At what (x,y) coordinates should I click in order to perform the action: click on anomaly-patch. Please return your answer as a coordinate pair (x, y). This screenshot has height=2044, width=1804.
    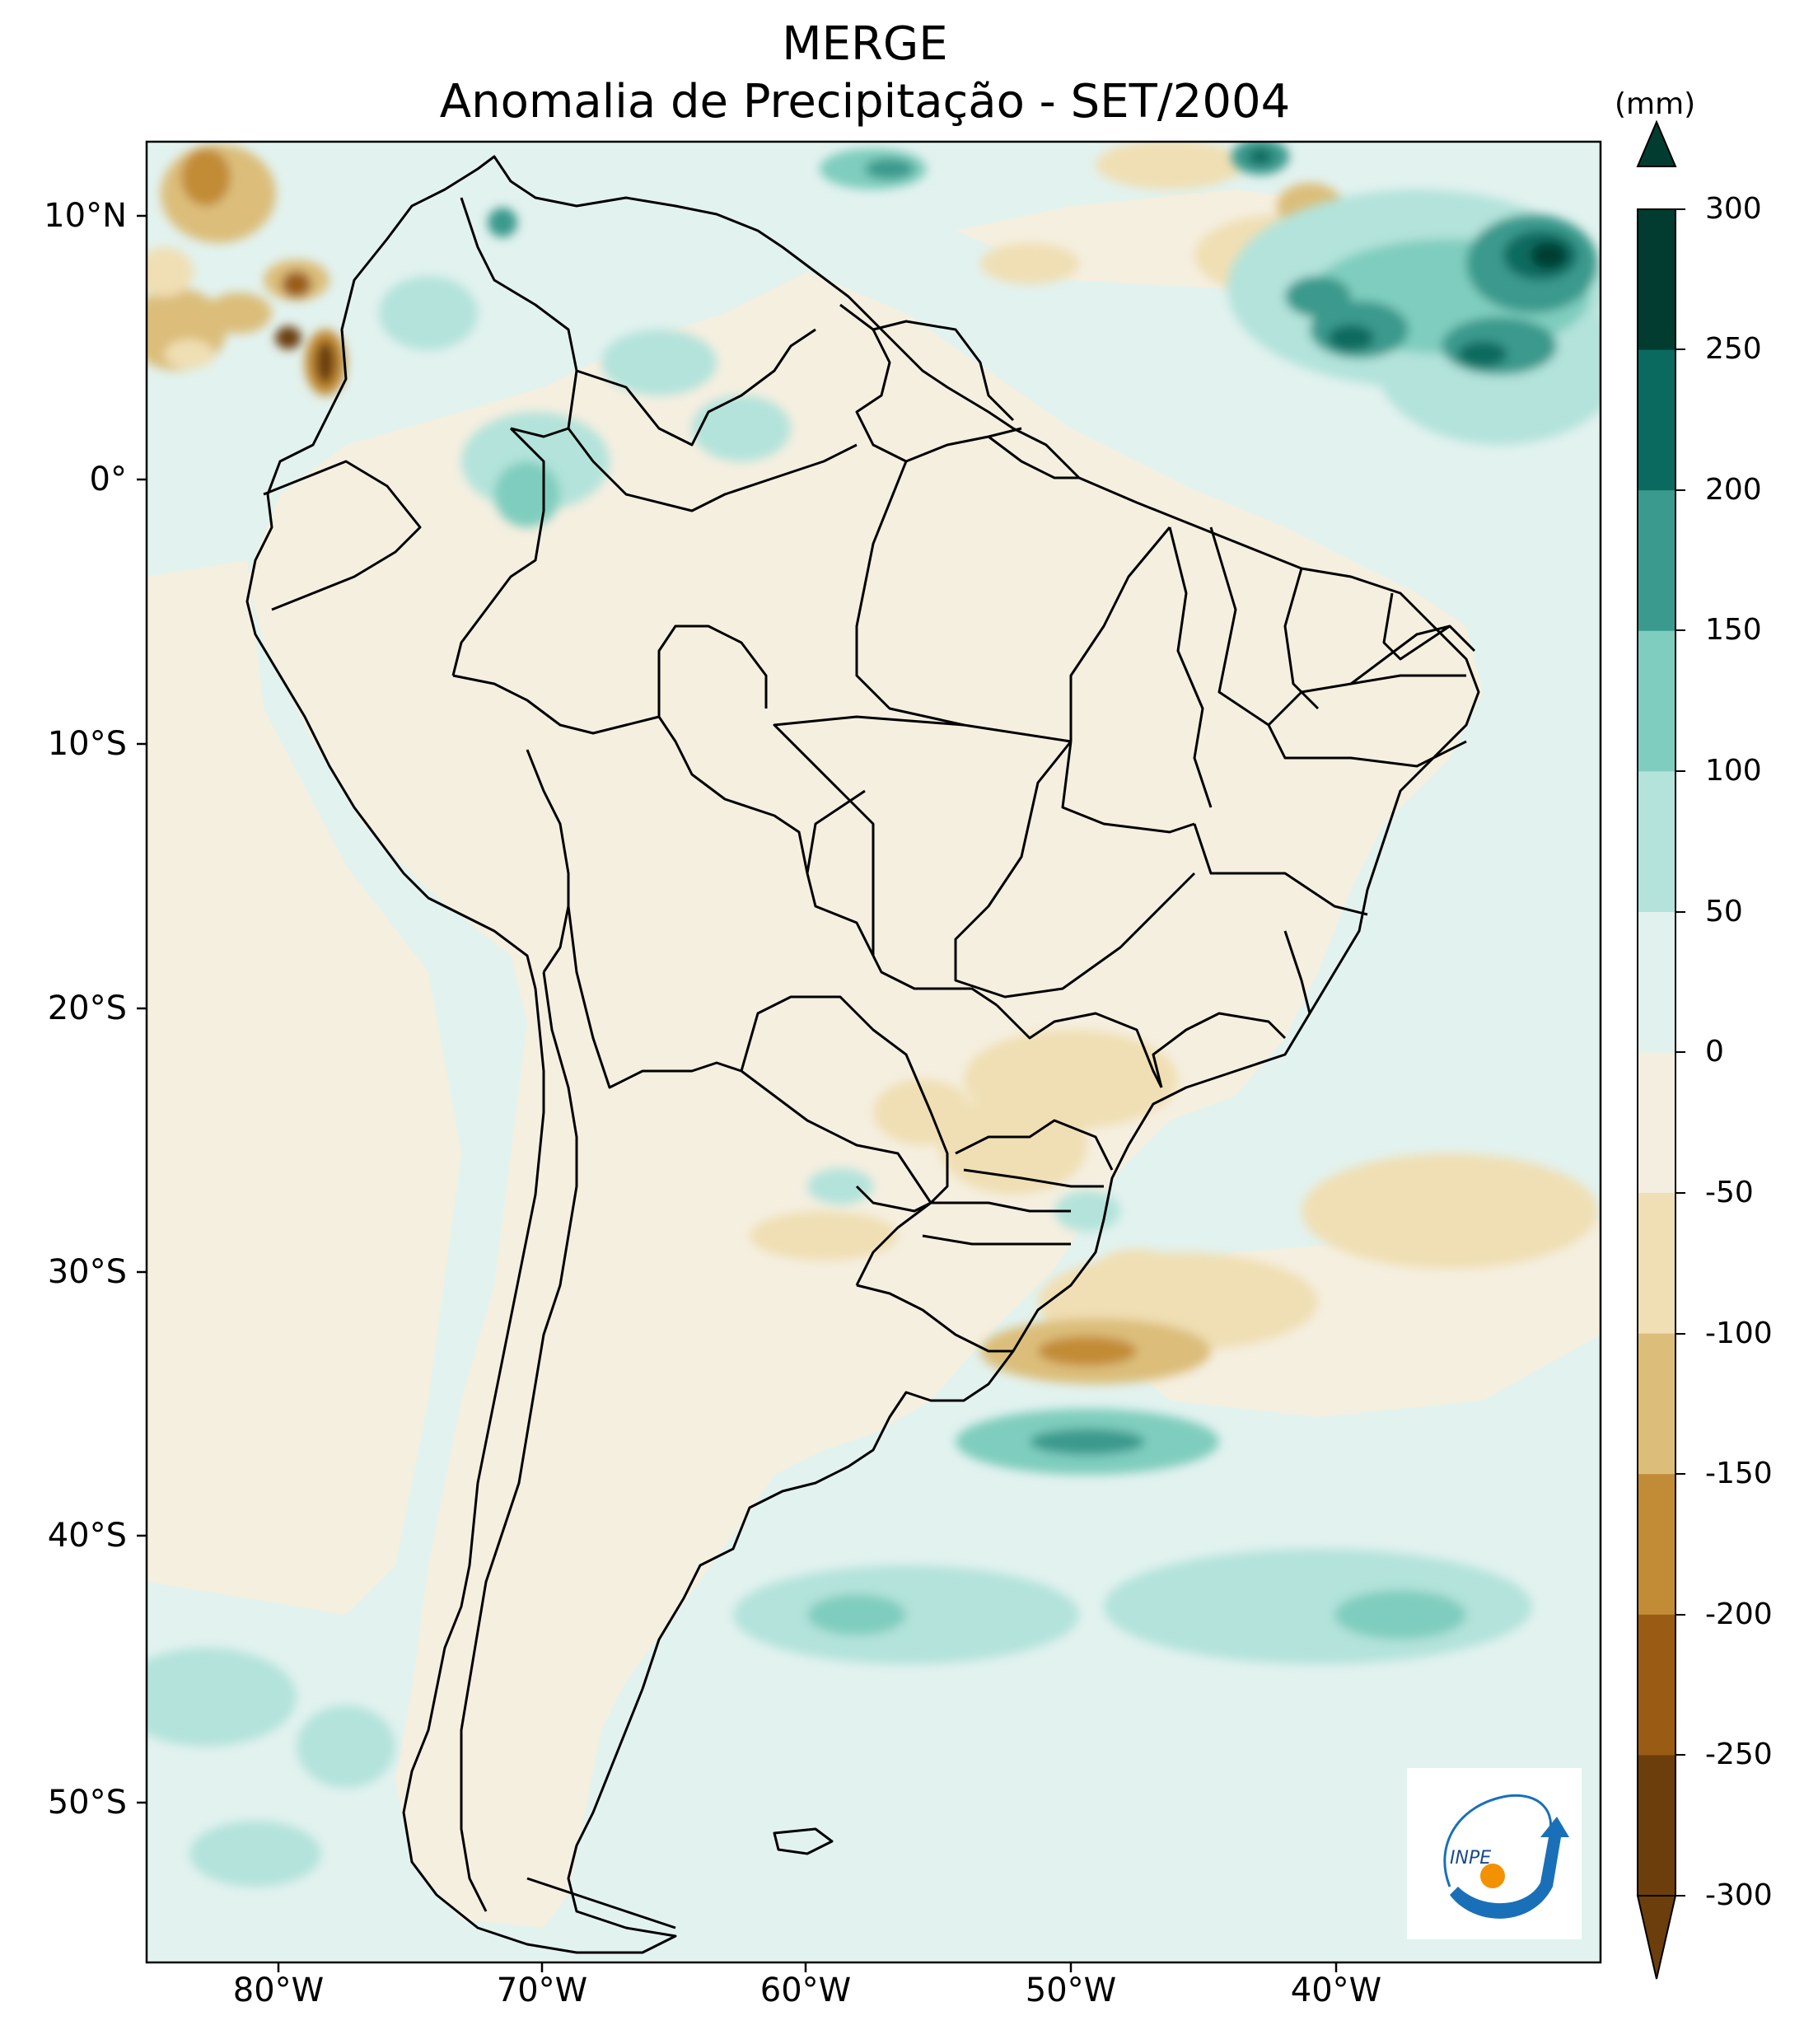
    Looking at the image, I should click on (304, 1087).